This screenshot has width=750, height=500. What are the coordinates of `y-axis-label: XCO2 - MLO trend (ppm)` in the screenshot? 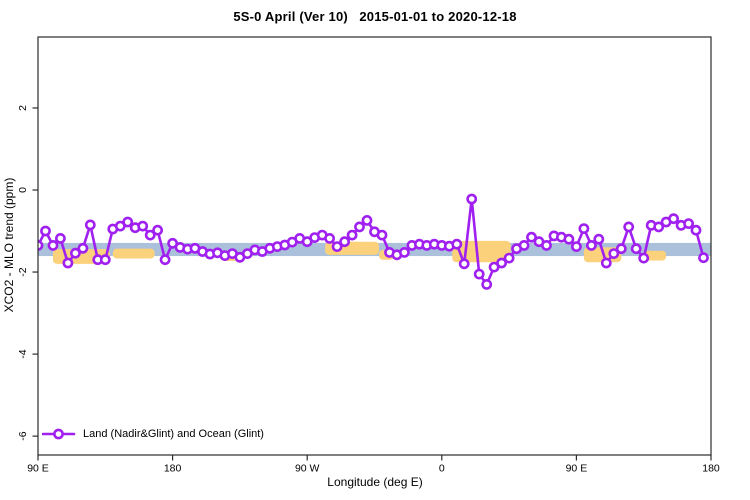 It's located at (9, 245).